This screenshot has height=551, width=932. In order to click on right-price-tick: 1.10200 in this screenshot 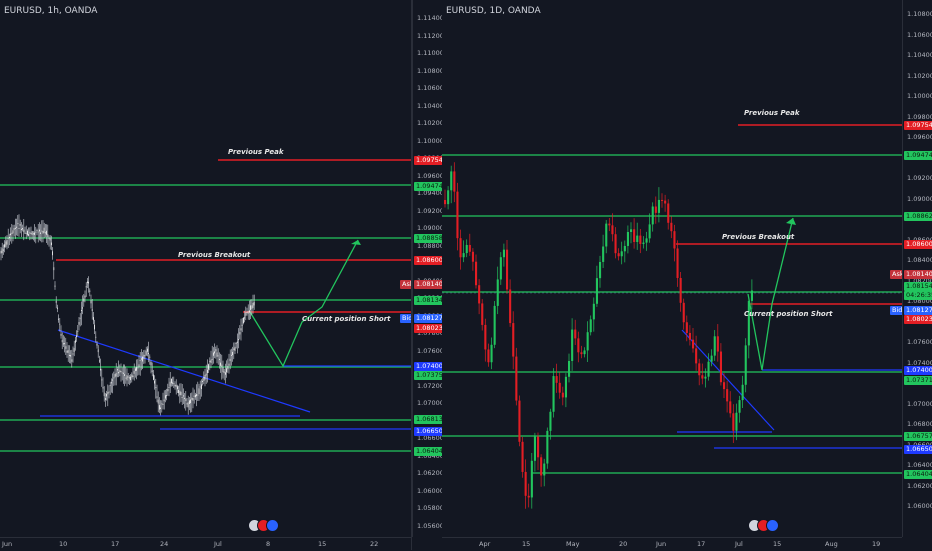, I will do `click(919, 75)`.